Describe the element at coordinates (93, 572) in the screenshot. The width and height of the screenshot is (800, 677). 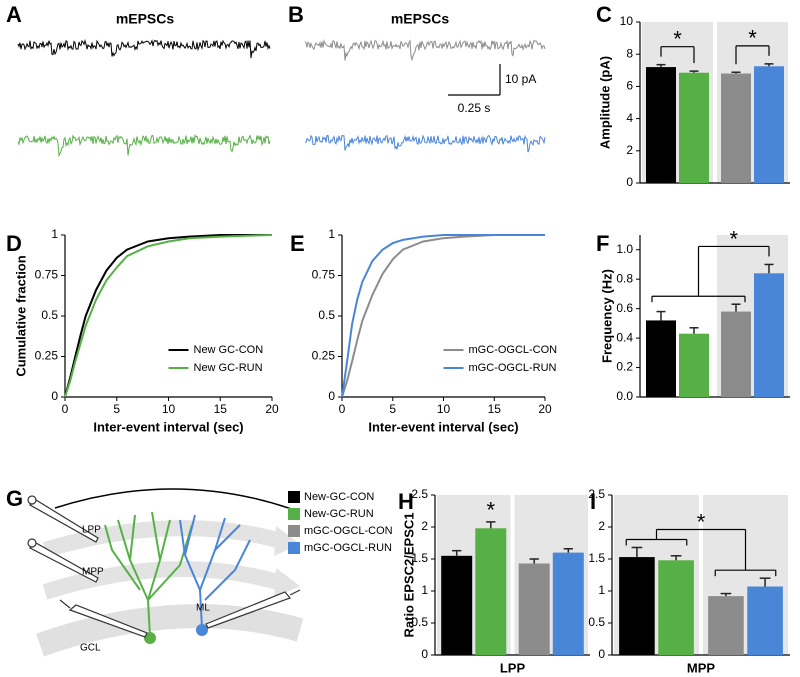
I see `diagram-label: MPP` at that location.